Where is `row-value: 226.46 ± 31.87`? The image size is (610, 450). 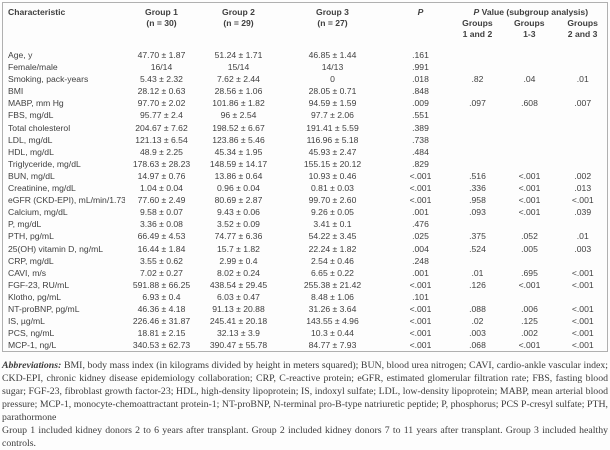
row-value: 226.46 ± 31.87 is located at coordinates (161, 321).